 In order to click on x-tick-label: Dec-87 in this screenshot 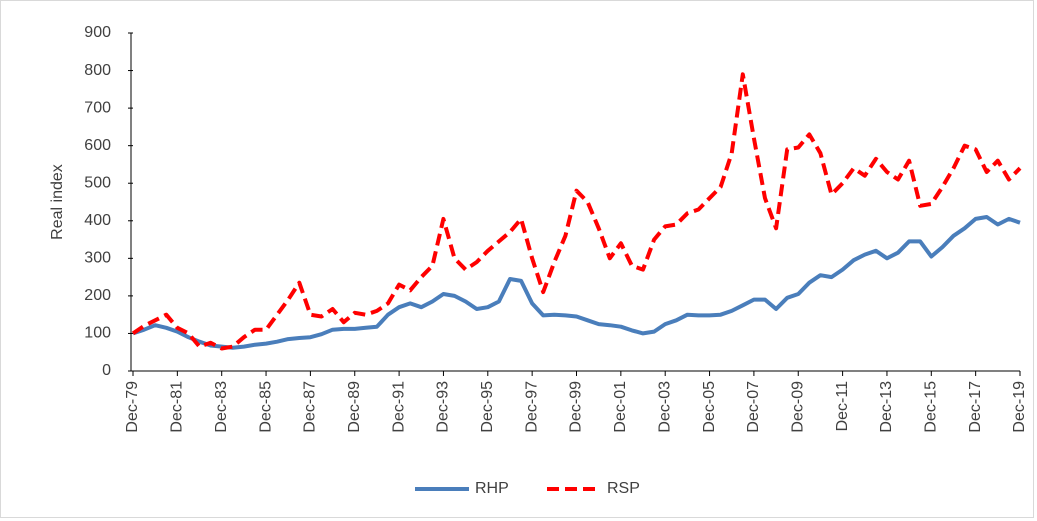, I will do `click(310, 407)`.